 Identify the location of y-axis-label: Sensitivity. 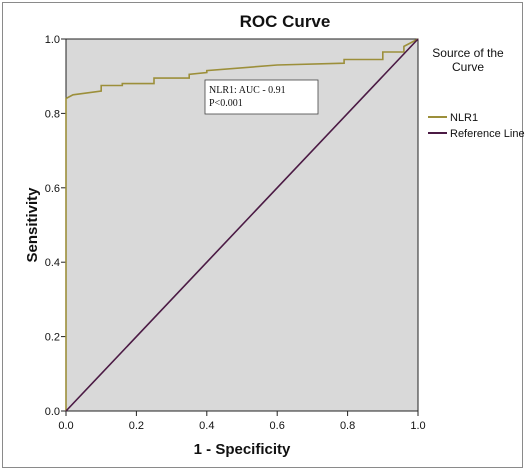
(32, 225).